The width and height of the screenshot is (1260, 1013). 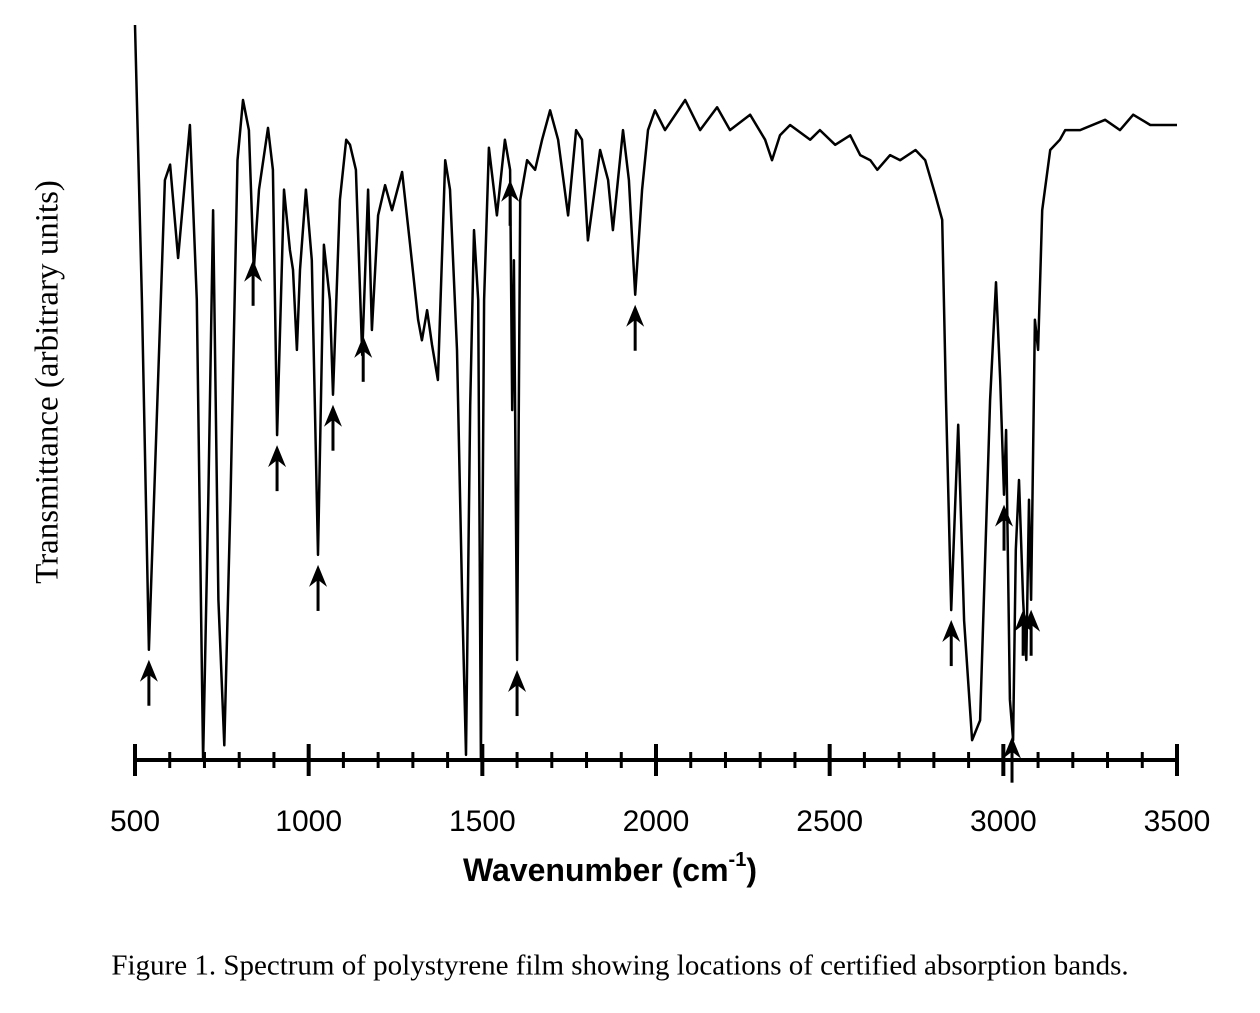 I want to click on x-tick-label: 1000, so click(x=308, y=821).